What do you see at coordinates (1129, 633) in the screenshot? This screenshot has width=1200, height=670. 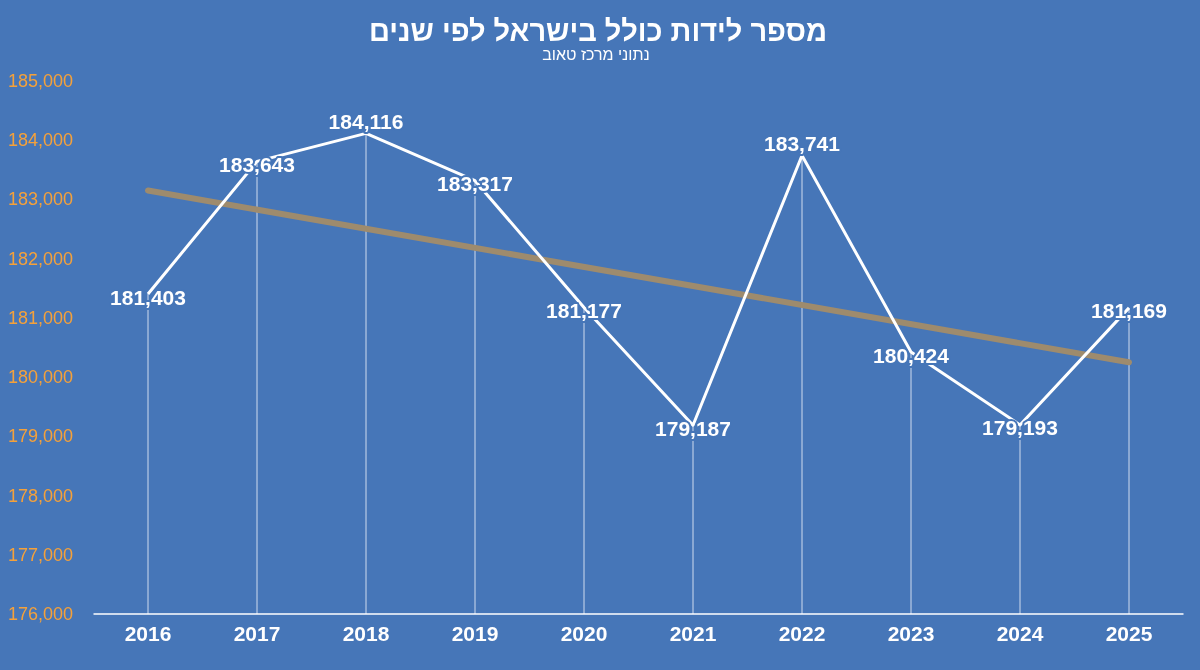 I see `x-tick-label: 2025` at bounding box center [1129, 633].